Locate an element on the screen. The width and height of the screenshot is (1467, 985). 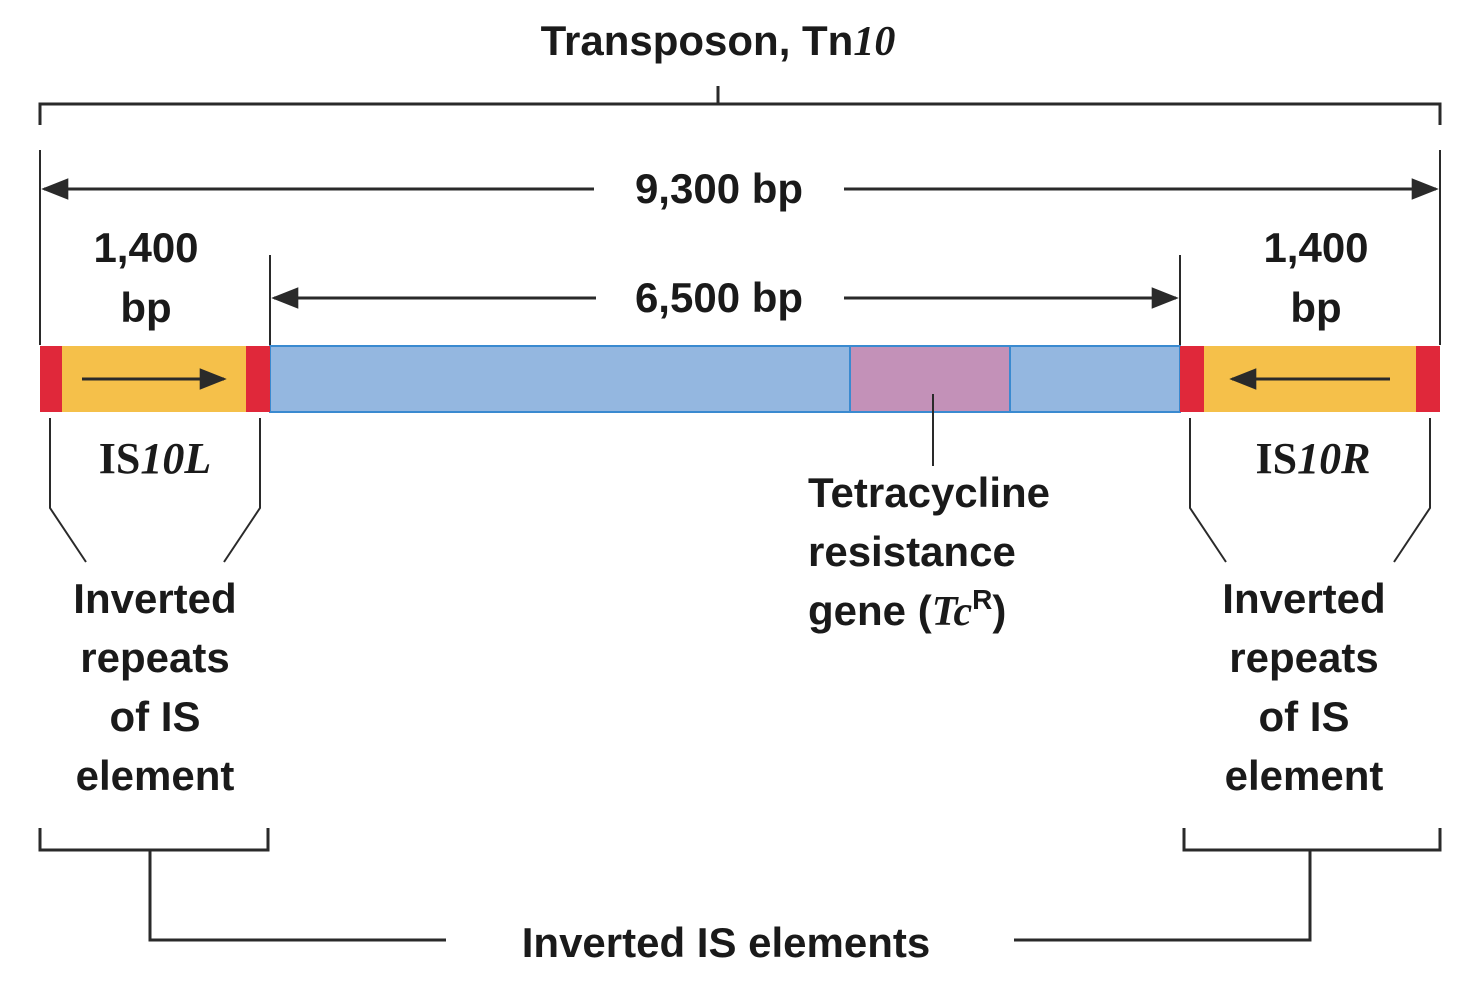
right-inverted-repeats-line2: repeats is located at coordinates (1303, 657).